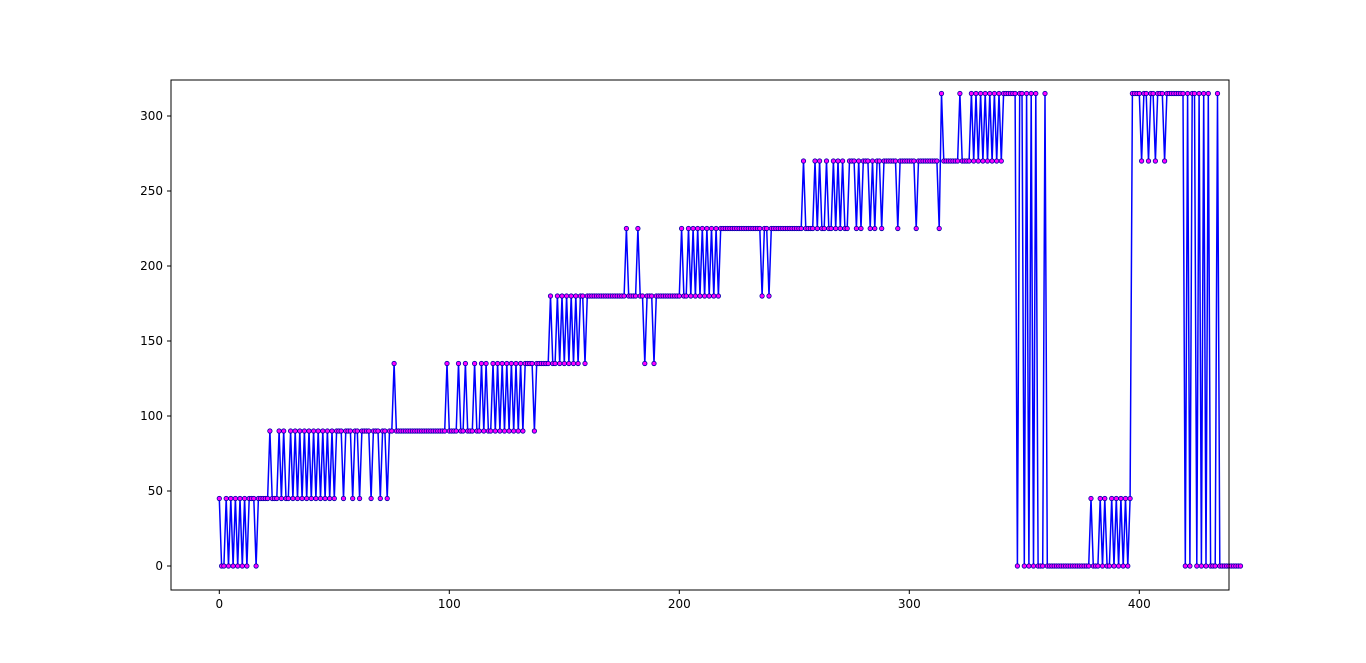 The height and width of the screenshot is (663, 1366). What do you see at coordinates (151, 191) in the screenshot?
I see `y-tick-label: 250` at bounding box center [151, 191].